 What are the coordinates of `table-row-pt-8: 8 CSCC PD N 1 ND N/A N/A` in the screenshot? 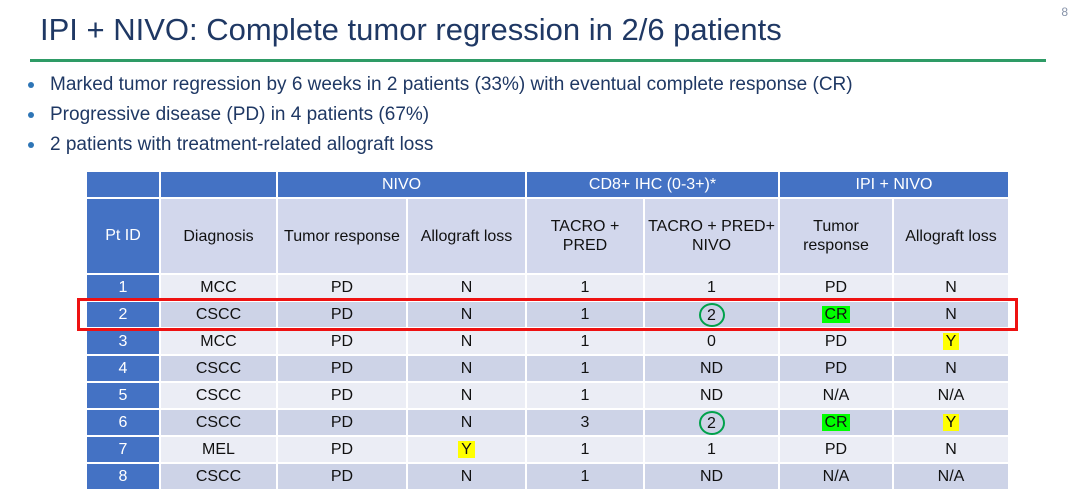 It's located at (548, 476).